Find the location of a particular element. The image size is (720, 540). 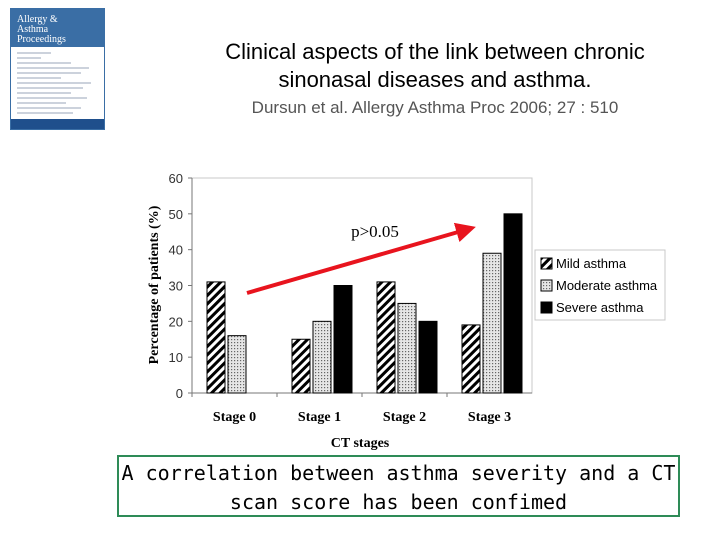

bars is located at coordinates (364, 303).